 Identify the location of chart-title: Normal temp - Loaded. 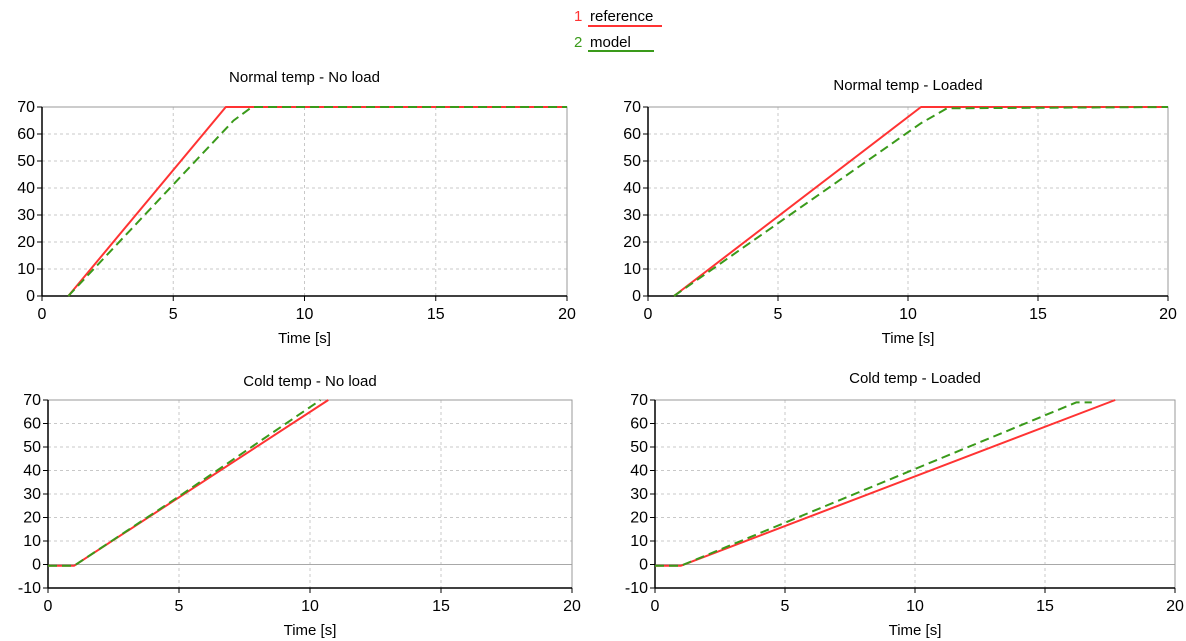
(907, 85).